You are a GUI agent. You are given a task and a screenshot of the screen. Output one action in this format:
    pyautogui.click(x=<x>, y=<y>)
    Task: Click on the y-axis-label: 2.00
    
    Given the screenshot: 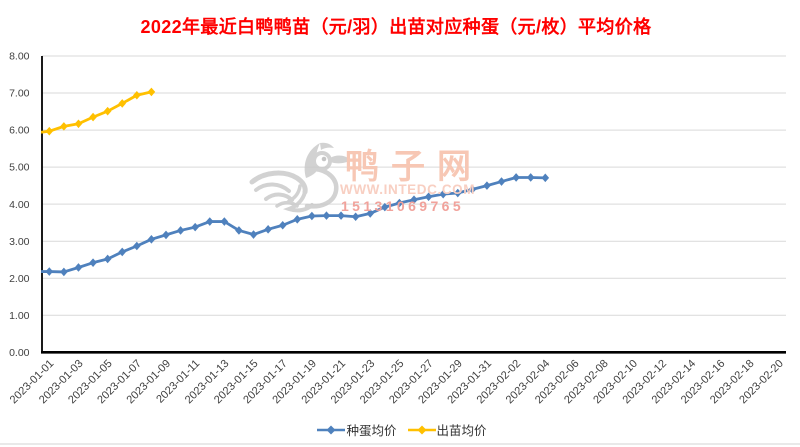 What is the action you would take?
    pyautogui.click(x=19, y=279)
    